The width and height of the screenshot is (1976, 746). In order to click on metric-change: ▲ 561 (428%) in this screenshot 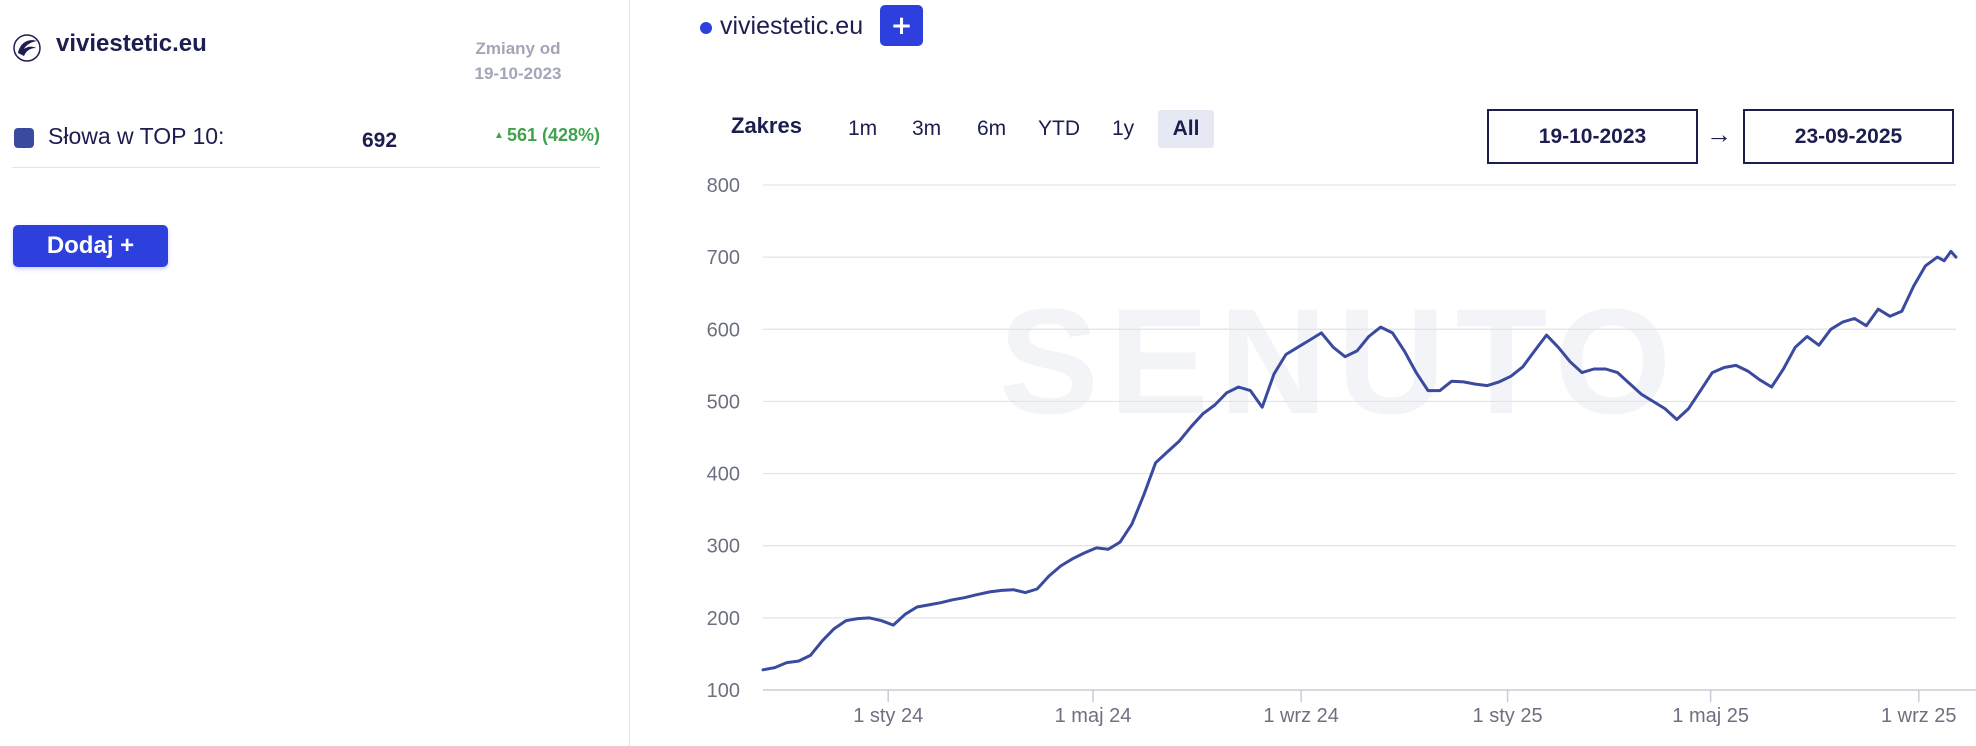, I will do `click(547, 135)`.